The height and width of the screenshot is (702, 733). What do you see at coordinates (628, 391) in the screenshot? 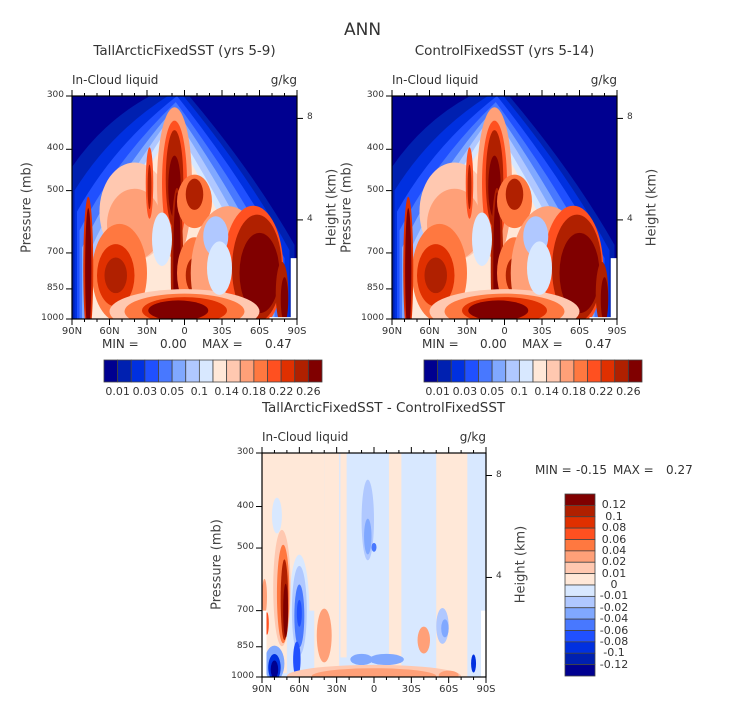
I see `colorbar-tick-label: 0.26` at bounding box center [628, 391].